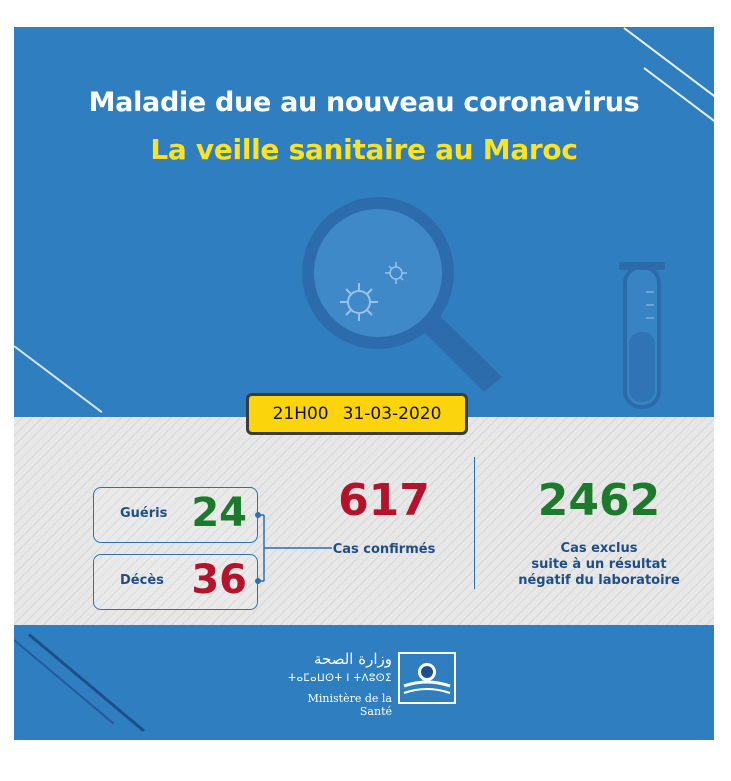 The image size is (731, 781). What do you see at coordinates (144, 513) in the screenshot?
I see `gueris-label: Guéris` at bounding box center [144, 513].